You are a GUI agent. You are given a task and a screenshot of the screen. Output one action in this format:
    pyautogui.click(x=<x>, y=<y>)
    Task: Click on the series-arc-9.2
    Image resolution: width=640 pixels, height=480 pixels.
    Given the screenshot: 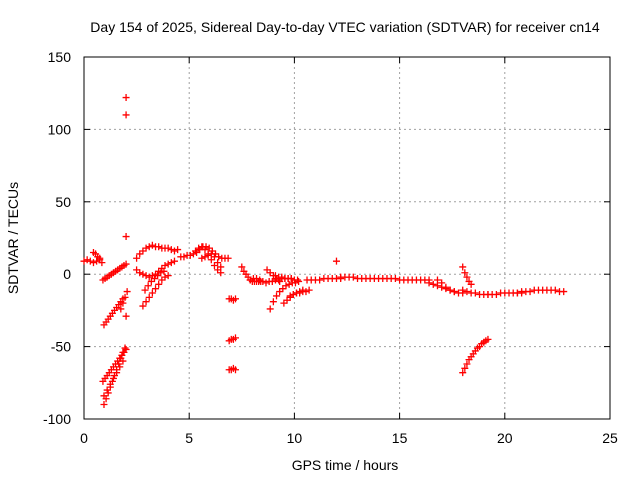 What is the action you would take?
    pyautogui.click(x=283, y=277)
    